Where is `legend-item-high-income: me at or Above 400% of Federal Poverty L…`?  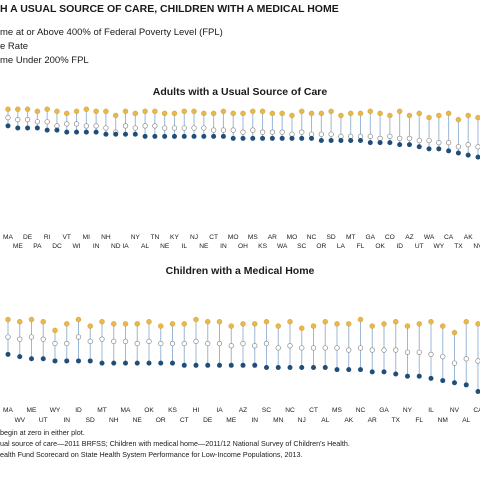
legend-item-high-income: me at or Above 400% of Federal Poverty L… is located at coordinates (111, 32).